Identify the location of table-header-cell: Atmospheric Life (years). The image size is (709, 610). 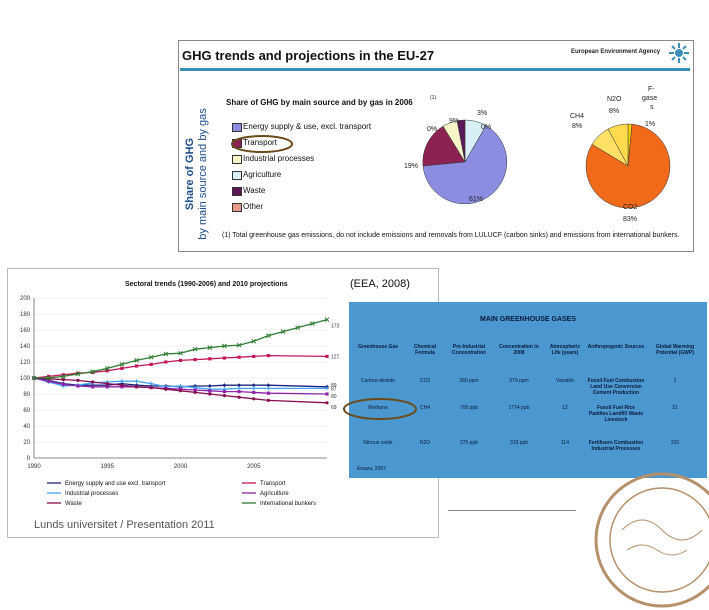
(565, 350).